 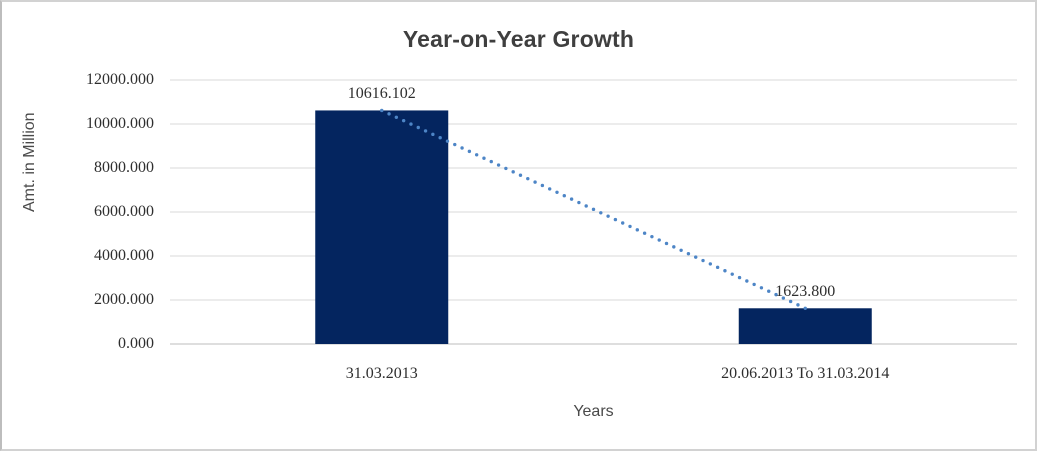 What do you see at coordinates (124, 167) in the screenshot?
I see `y-tick-label: 8000.000` at bounding box center [124, 167].